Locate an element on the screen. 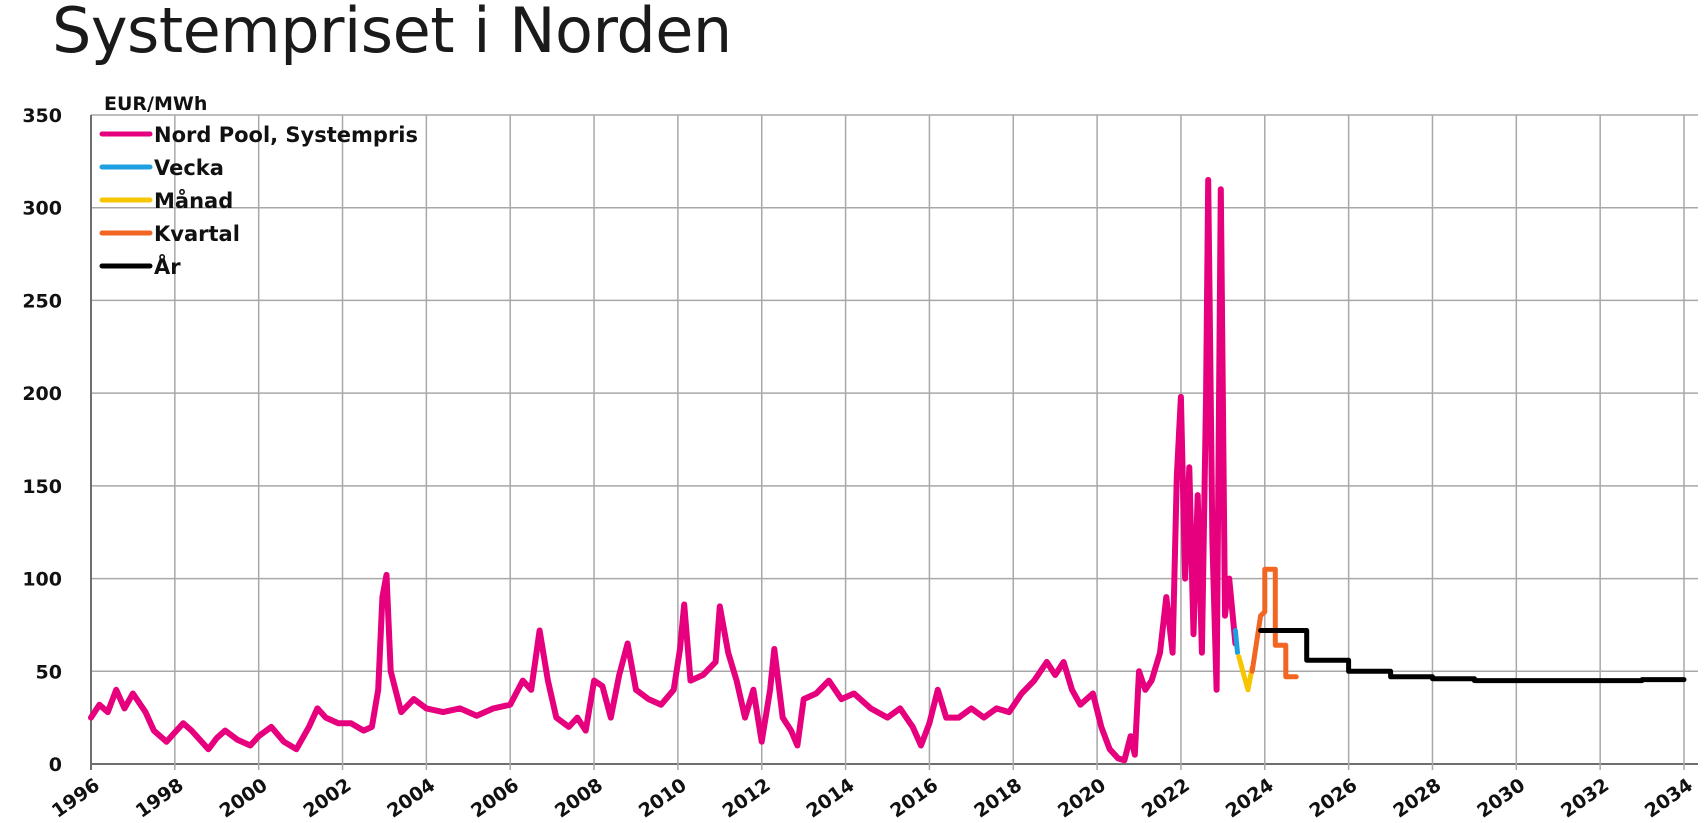 The width and height of the screenshot is (1708, 823). x-tick-label: 1996 is located at coordinates (76, 798).